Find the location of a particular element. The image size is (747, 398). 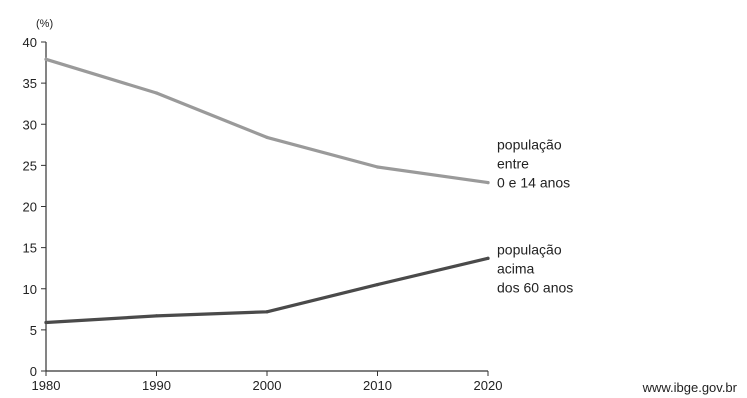

series-label-2-line-2: acima is located at coordinates (516, 268).